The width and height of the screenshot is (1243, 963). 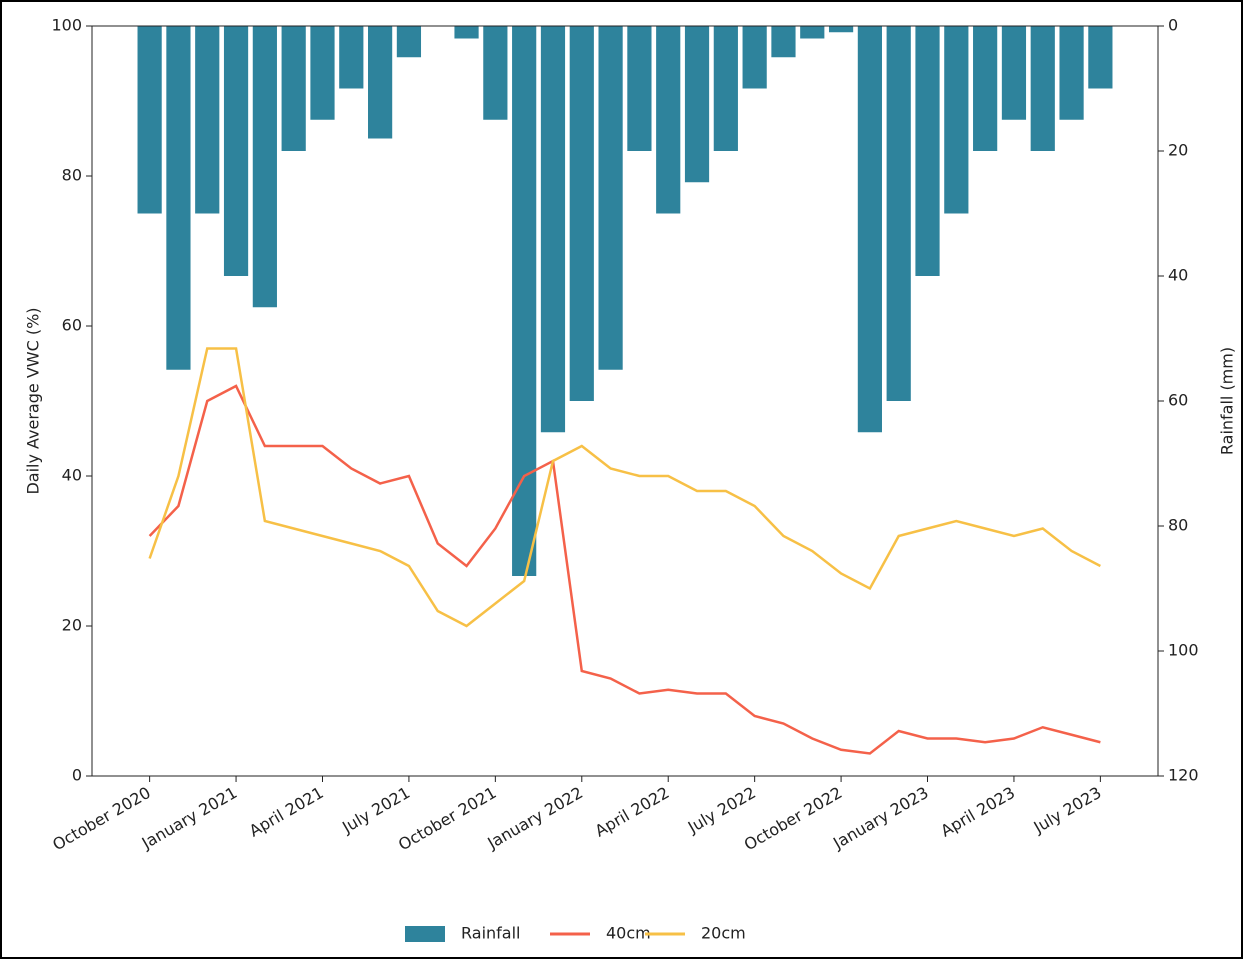 What do you see at coordinates (77, 775) in the screenshot?
I see `y-tick-label: 0` at bounding box center [77, 775].